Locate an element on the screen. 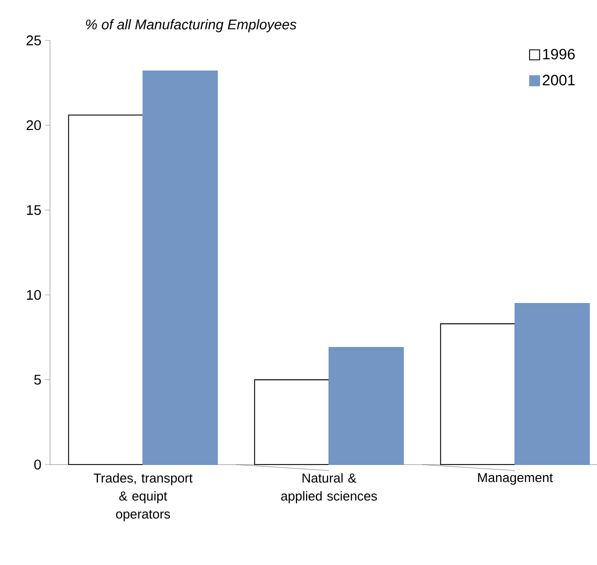 The height and width of the screenshot is (565, 597). chart-title: % of all Manufacturing Employees is located at coordinates (191, 25).